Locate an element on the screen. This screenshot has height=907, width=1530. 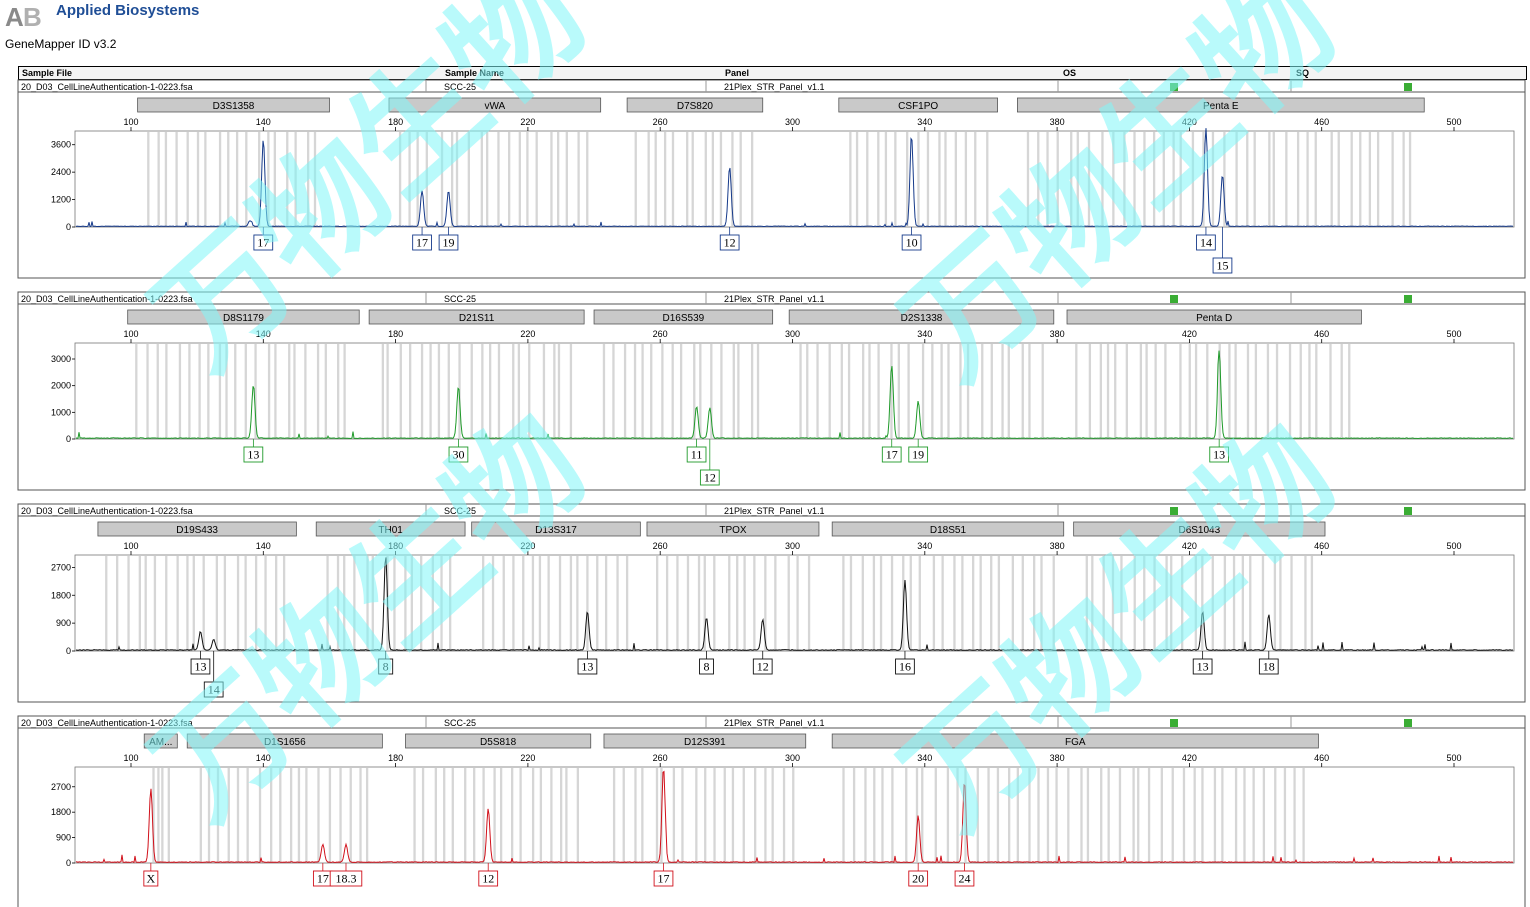
x-tick-label: 380 is located at coordinates (1057, 546).